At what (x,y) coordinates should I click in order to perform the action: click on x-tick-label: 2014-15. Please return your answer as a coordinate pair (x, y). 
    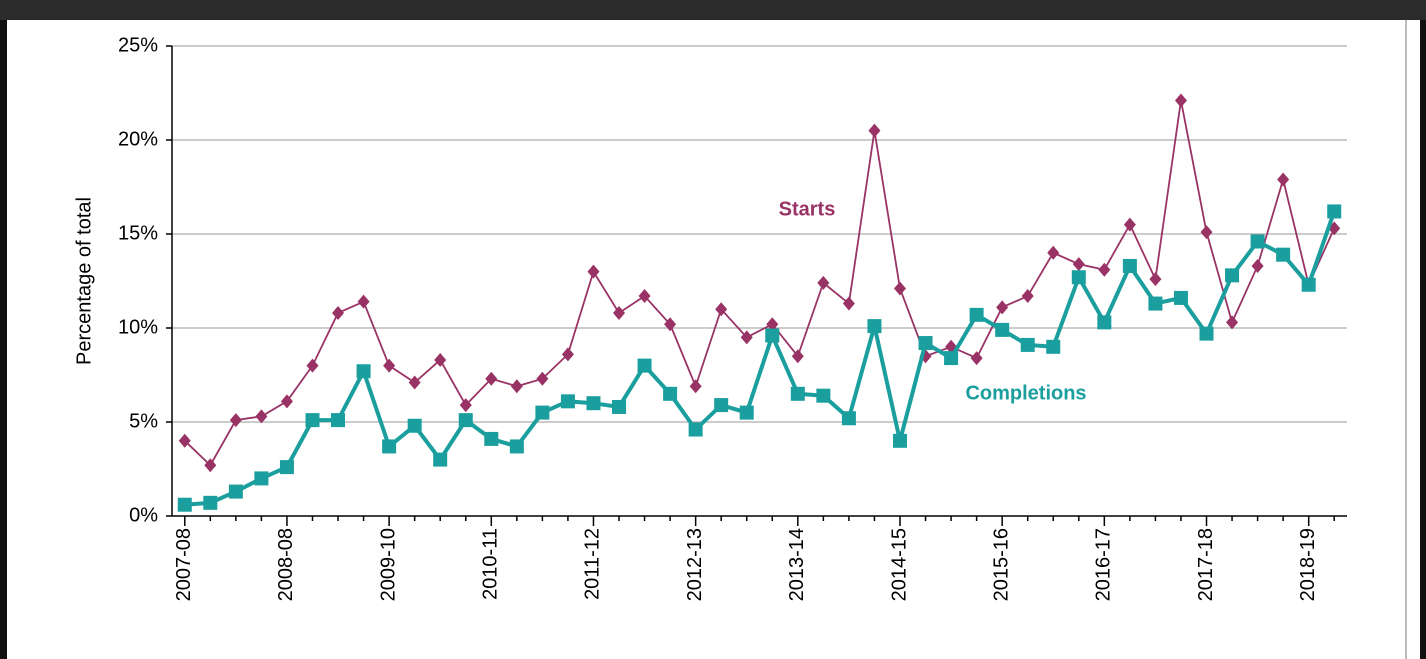
    Looking at the image, I should click on (899, 564).